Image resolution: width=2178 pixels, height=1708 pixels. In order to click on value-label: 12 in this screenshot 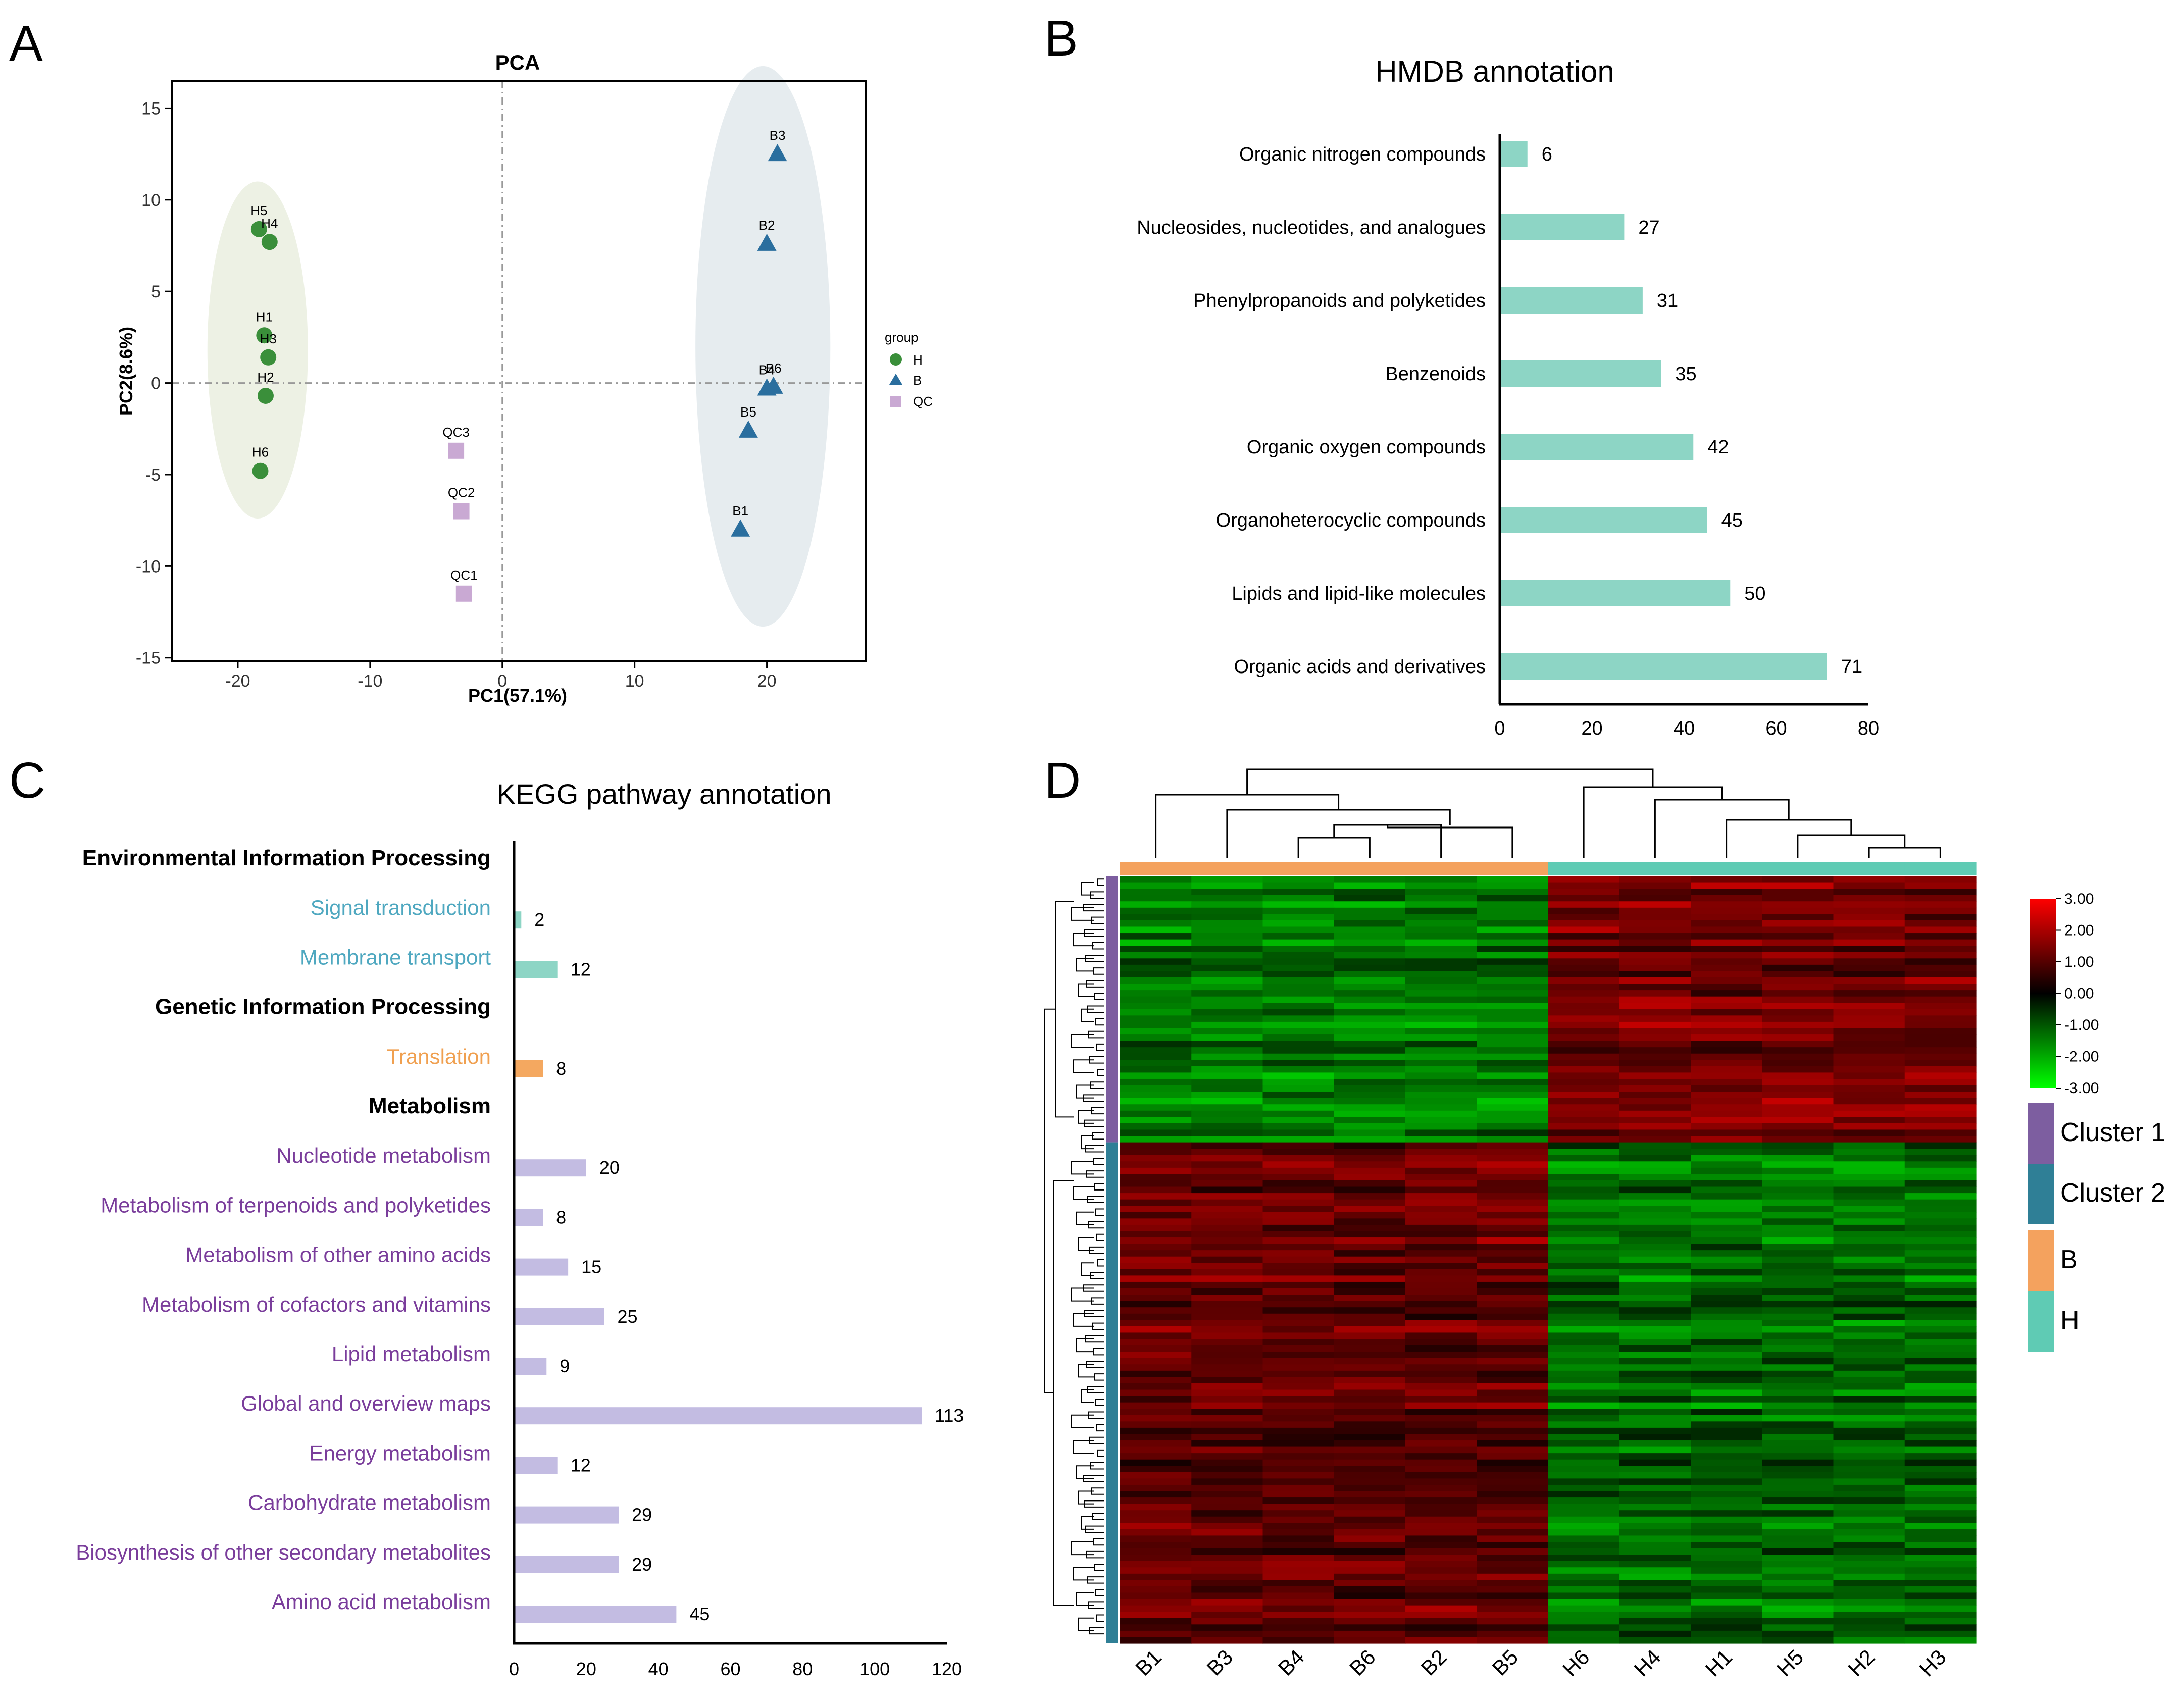, I will do `click(581, 969)`.